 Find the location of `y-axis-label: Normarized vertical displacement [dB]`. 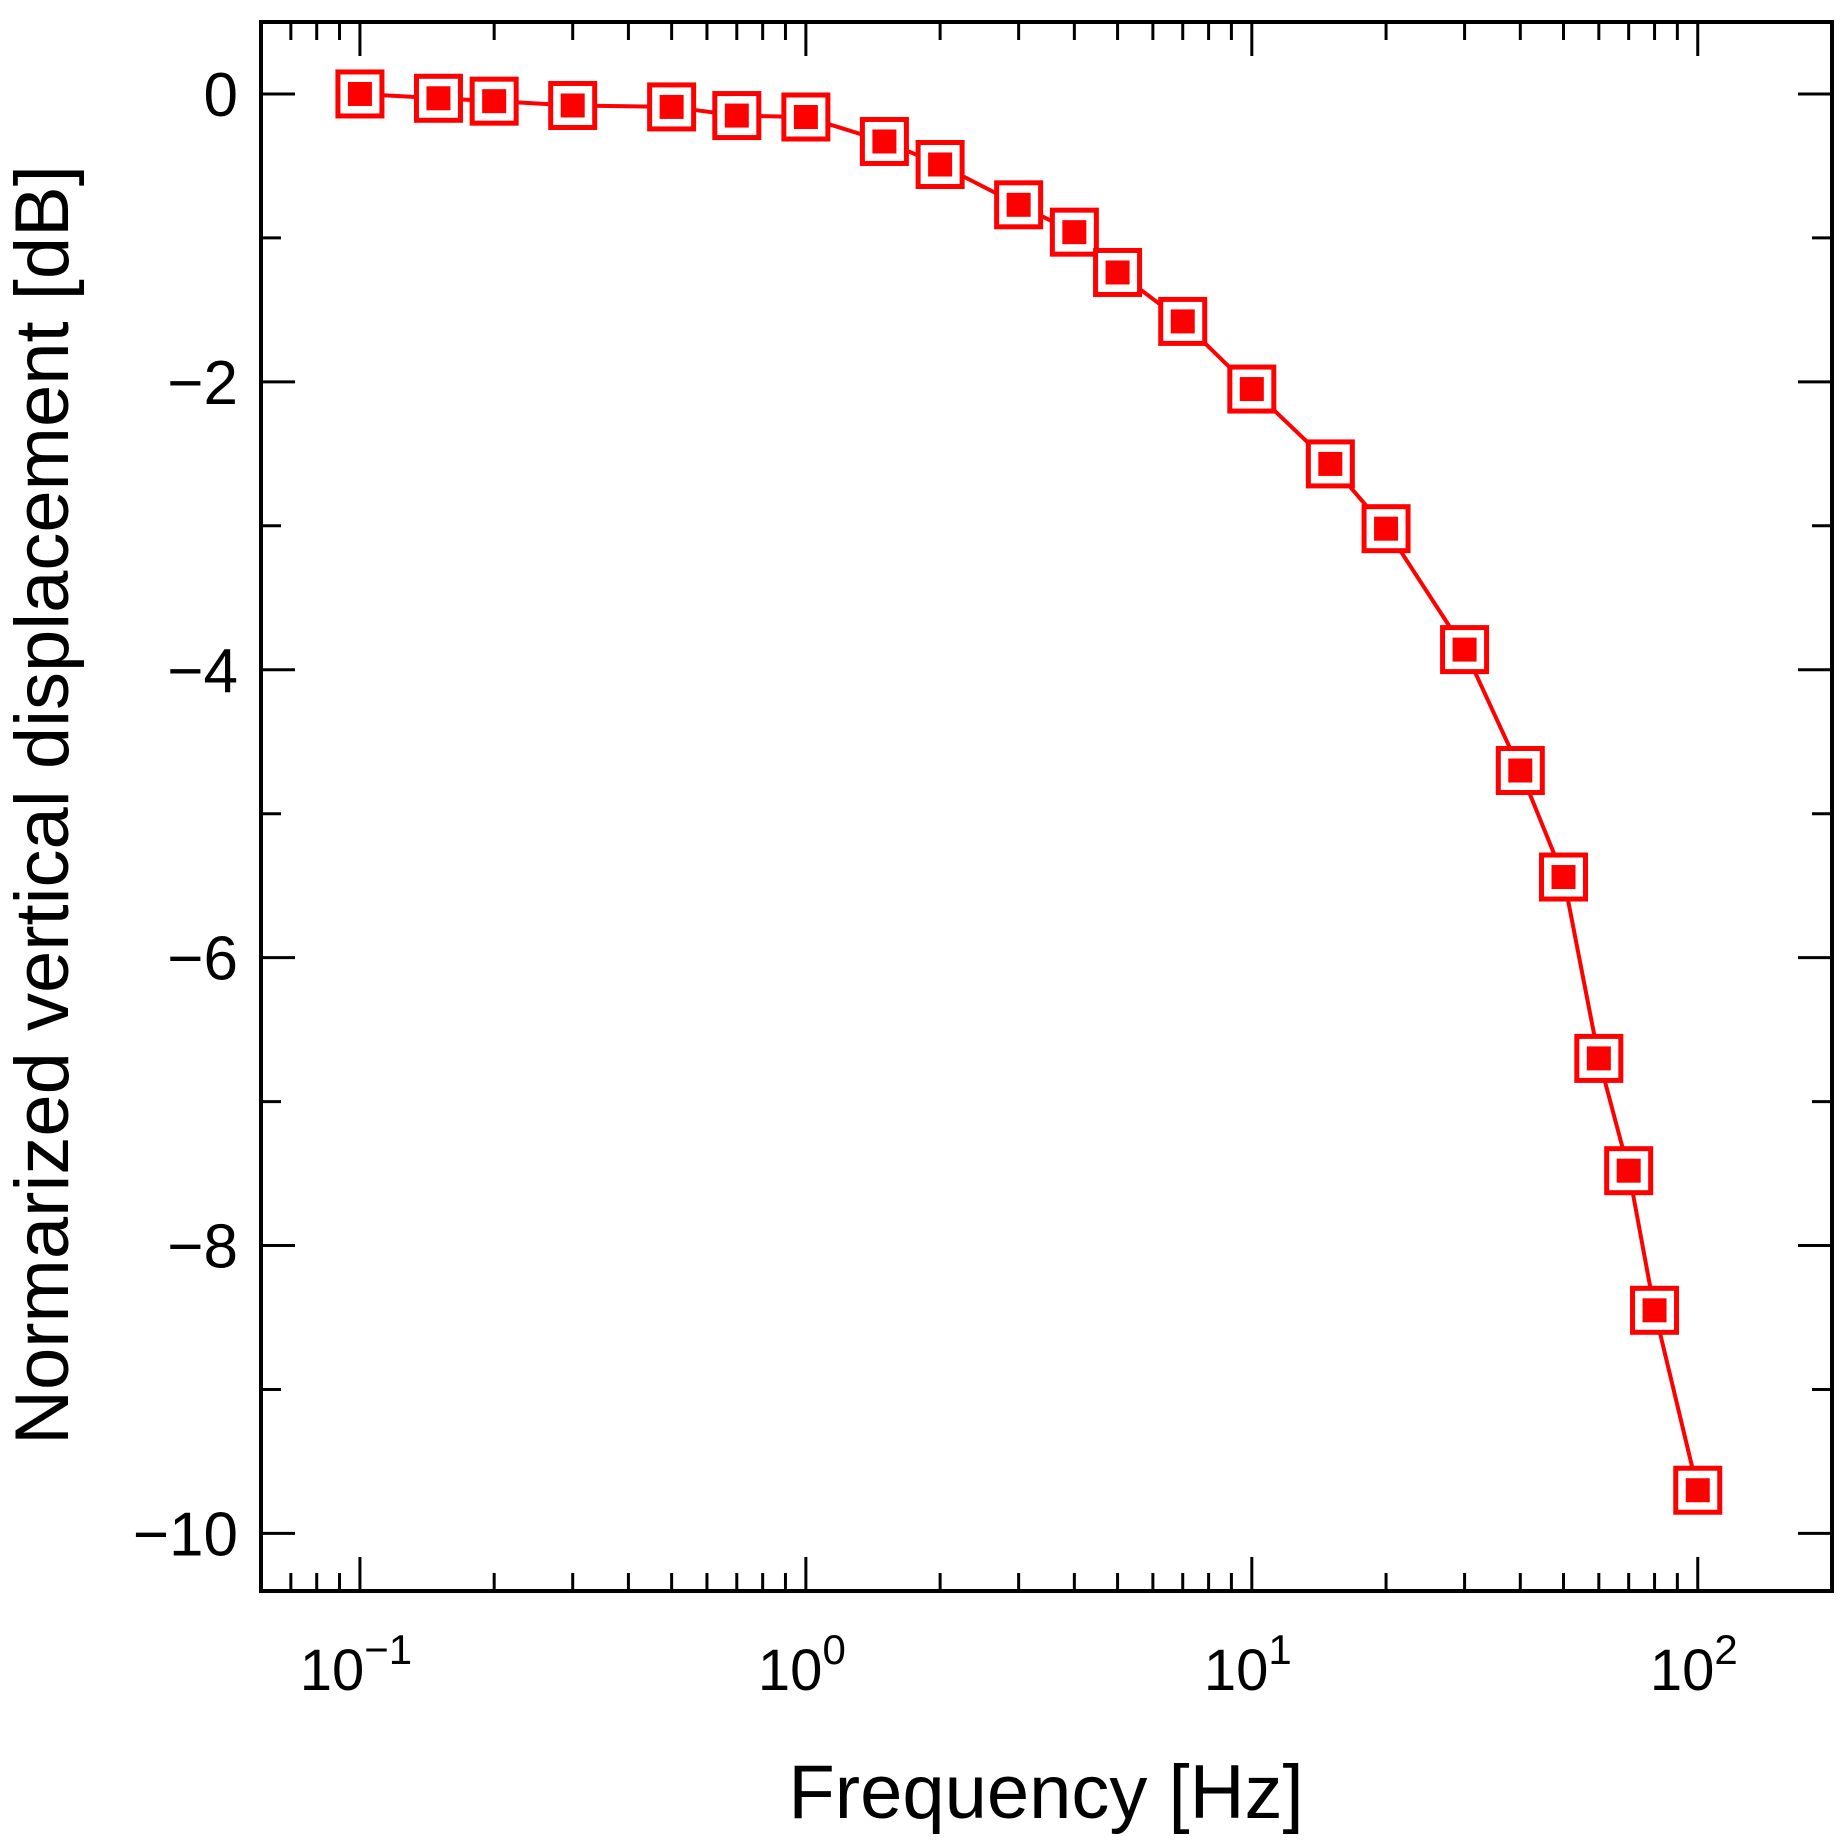

y-axis-label: Normarized vertical displacement [dB] is located at coordinates (42, 805).